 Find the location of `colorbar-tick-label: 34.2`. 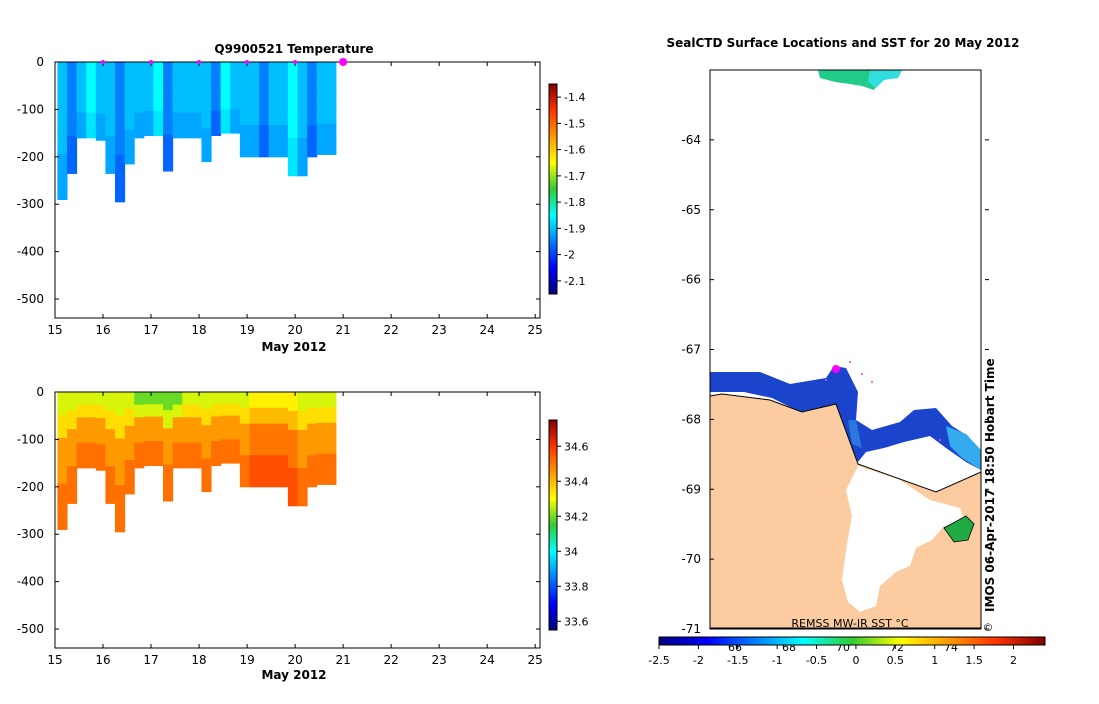

colorbar-tick-label: 34.2 is located at coordinates (576, 516).